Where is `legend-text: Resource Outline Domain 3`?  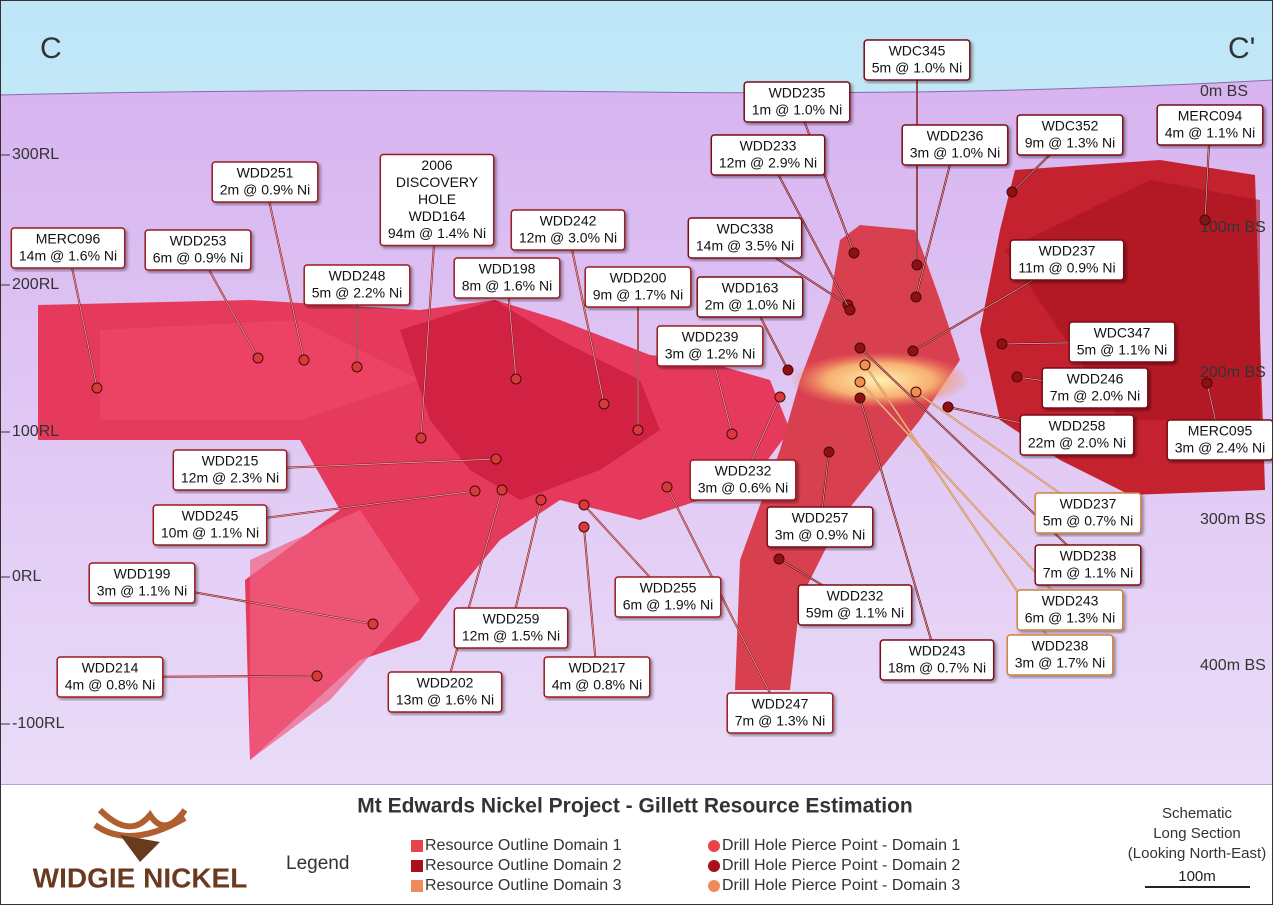
legend-text: Resource Outline Domain 3 is located at coordinates (523, 885).